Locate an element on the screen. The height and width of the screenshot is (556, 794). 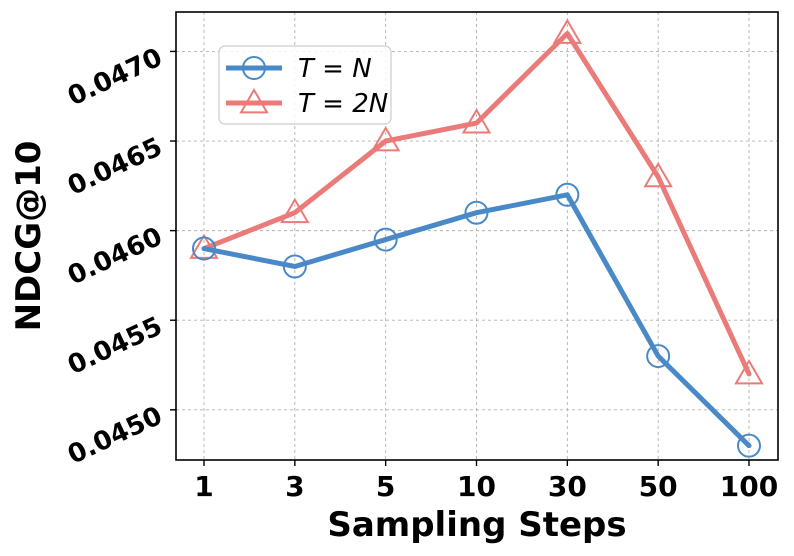
legend-entry: T = N is located at coordinates (299, 69).